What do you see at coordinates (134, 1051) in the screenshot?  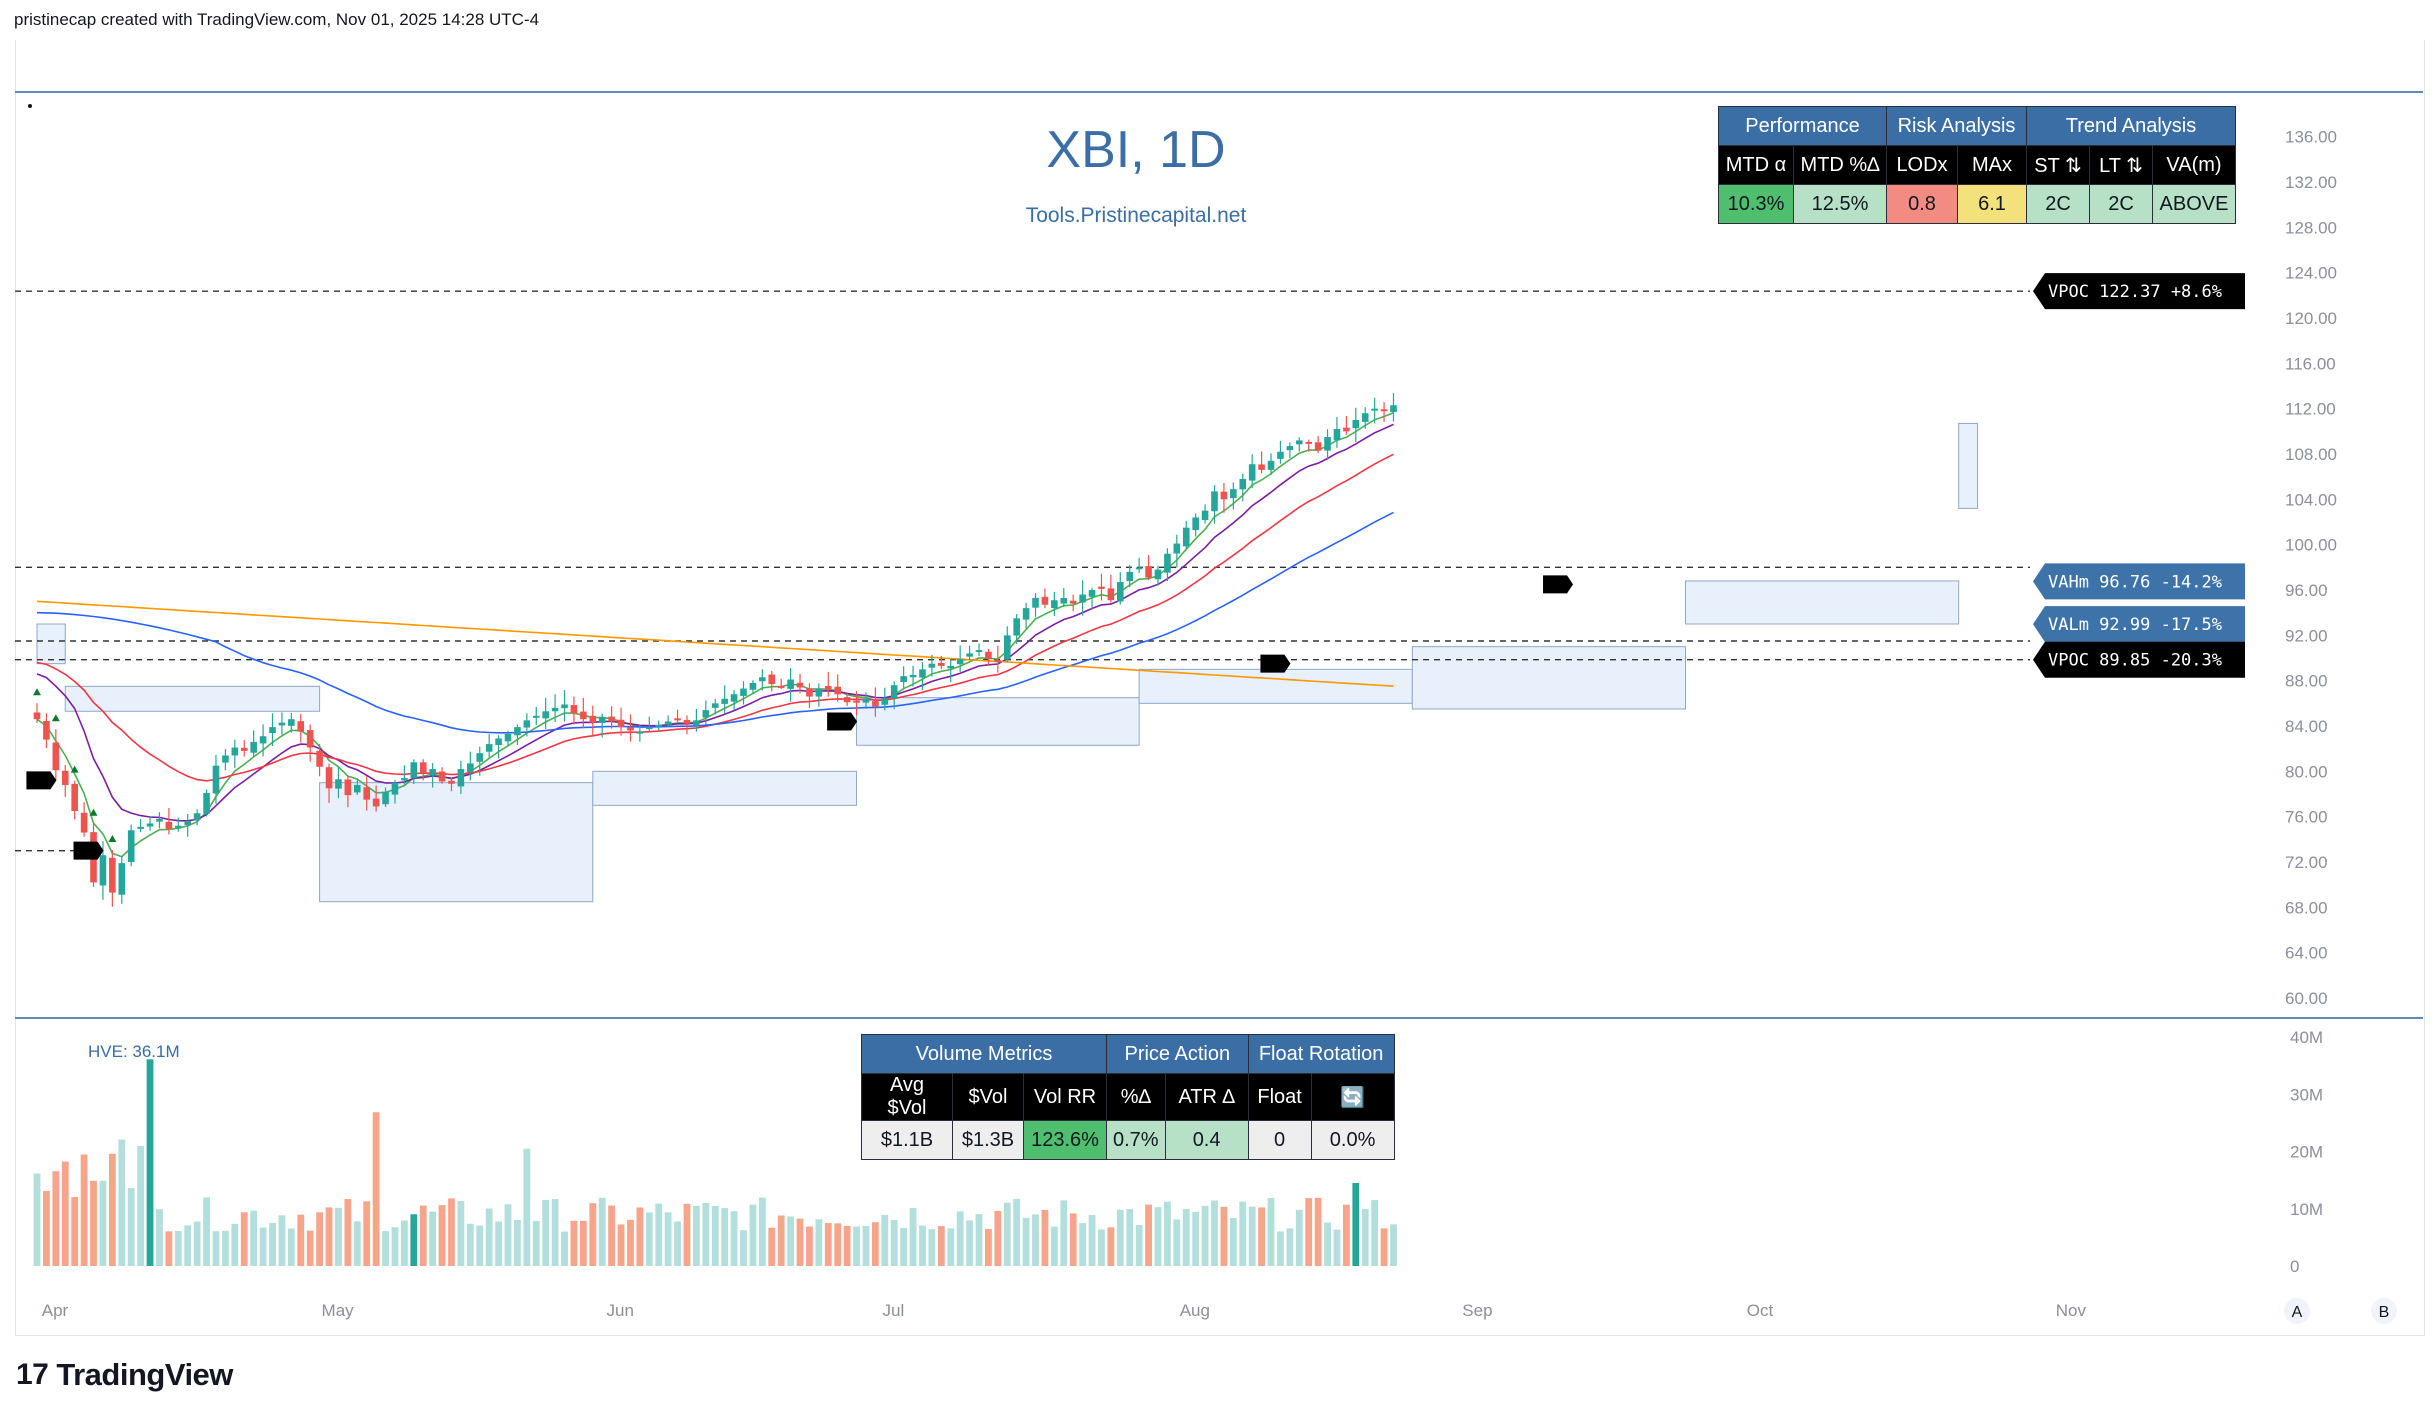 I see `hve-label: HVE: 36.1M` at bounding box center [134, 1051].